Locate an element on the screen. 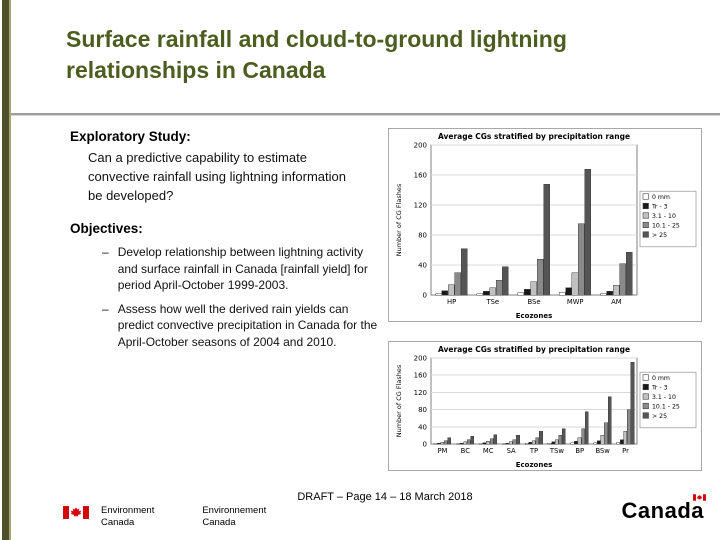 The height and width of the screenshot is (540, 720). svg-text: TSw is located at coordinates (556, 451).